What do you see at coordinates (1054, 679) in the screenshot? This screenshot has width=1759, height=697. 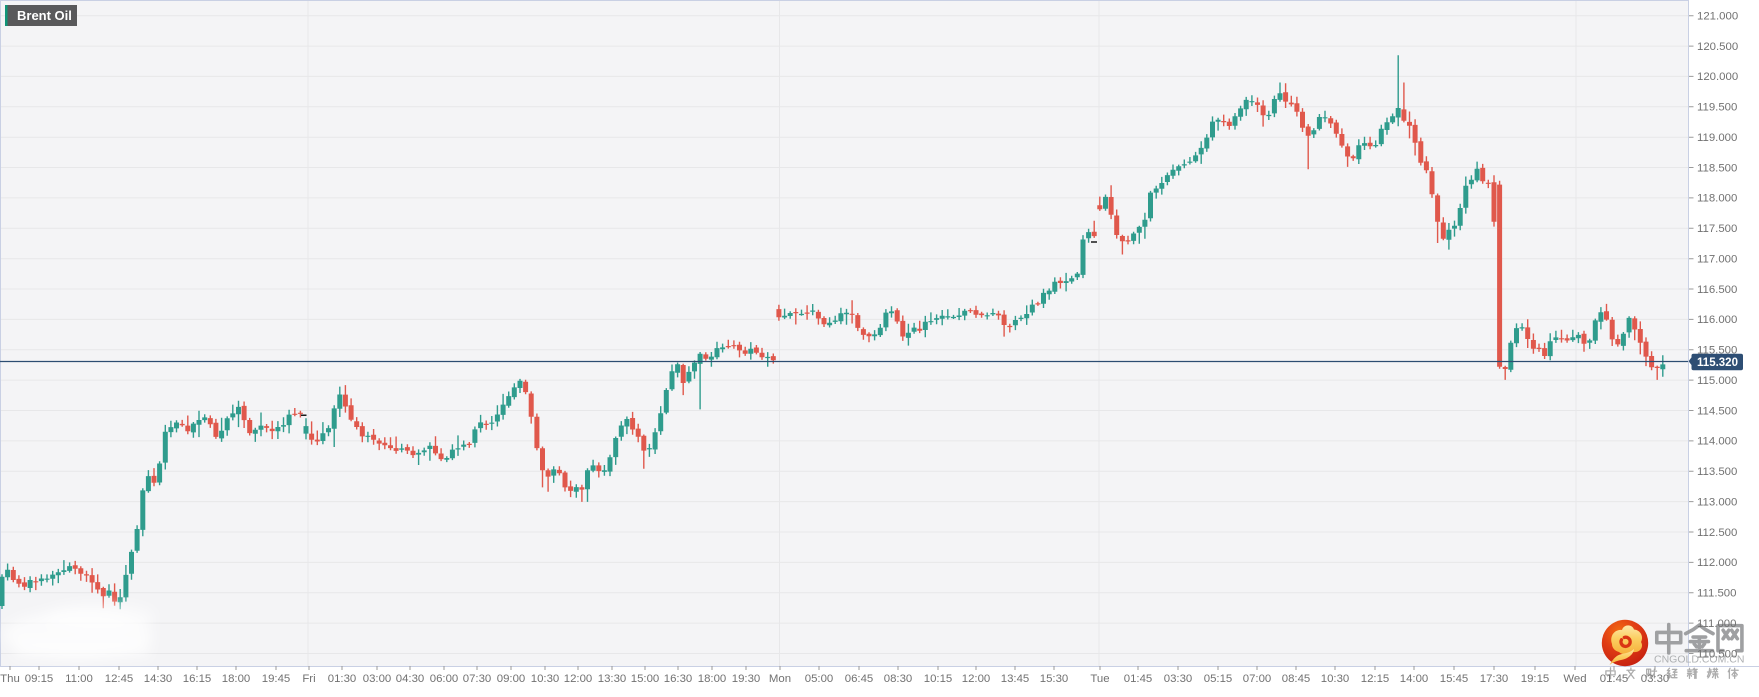 I see `svg-text: 15:30` at bounding box center [1054, 679].